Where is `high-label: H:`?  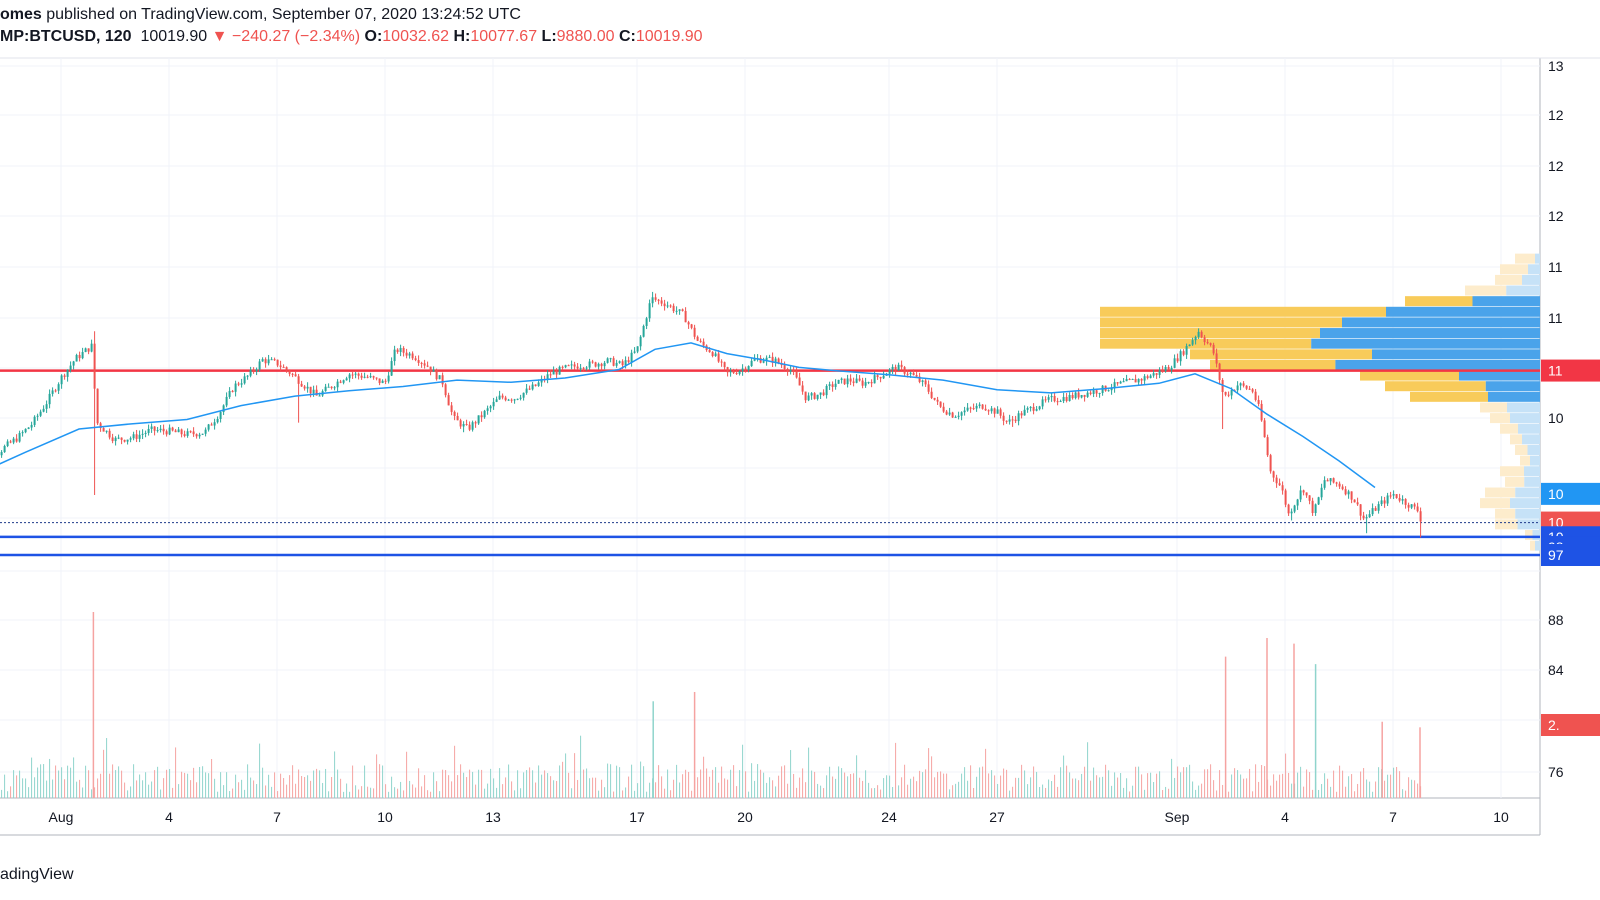
high-label: H: is located at coordinates (462, 36).